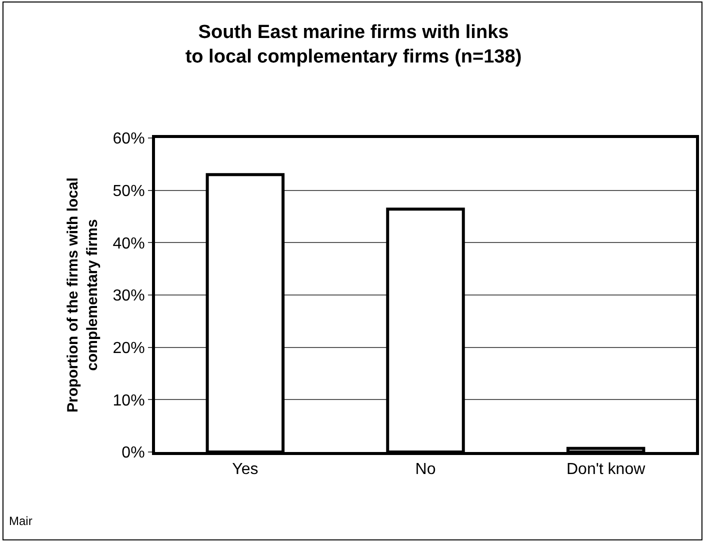 The width and height of the screenshot is (707, 542). Describe the element at coordinates (20, 521) in the screenshot. I see `text: Mair` at that location.